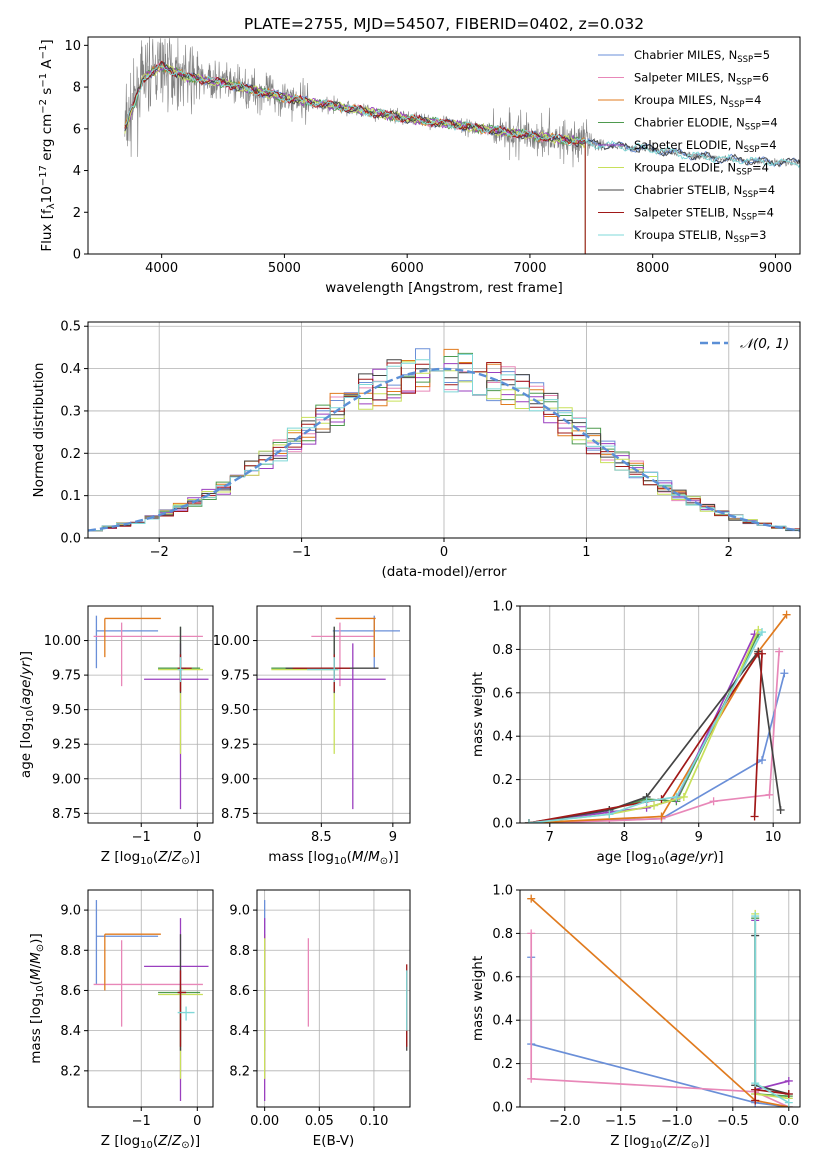 This screenshot has width=819, height=1170. What do you see at coordinates (77, 88) in the screenshot?
I see `y-tick-label: 8` at bounding box center [77, 88].